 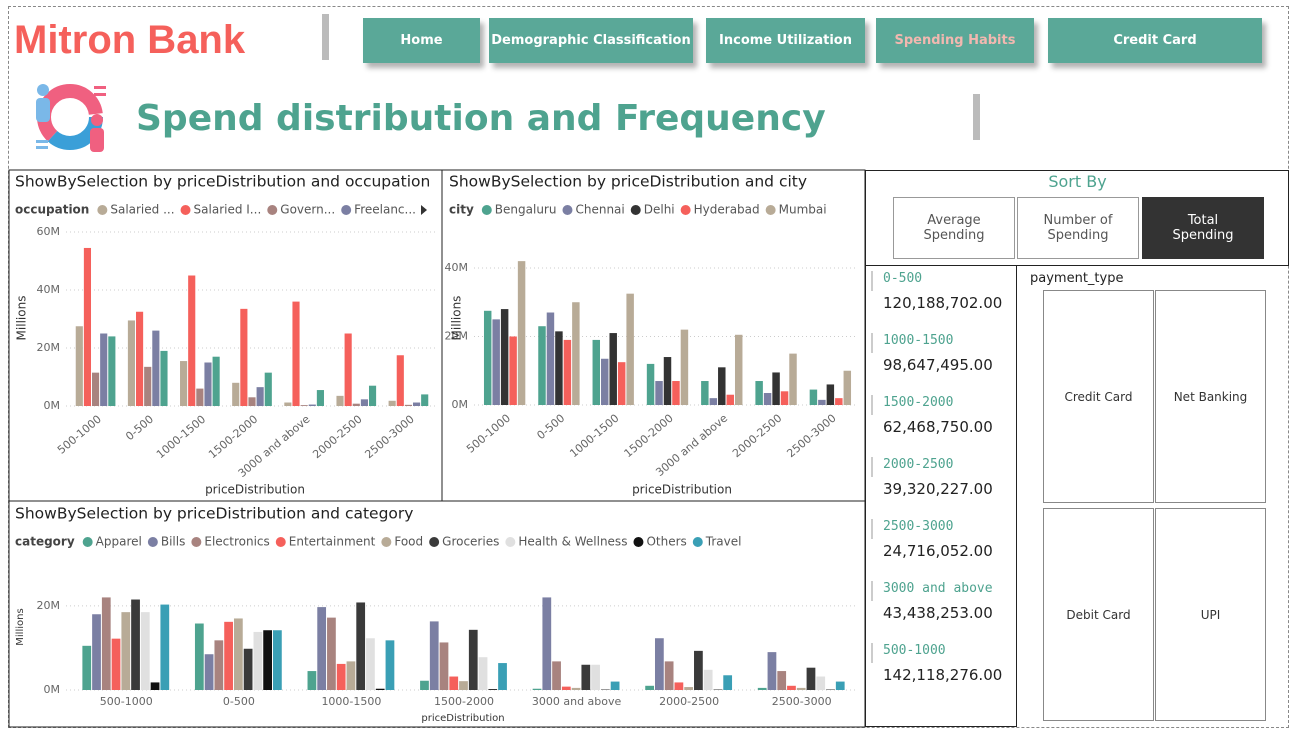 What do you see at coordinates (49, 289) in the screenshot?
I see `y-tick-label: 40M` at bounding box center [49, 289].